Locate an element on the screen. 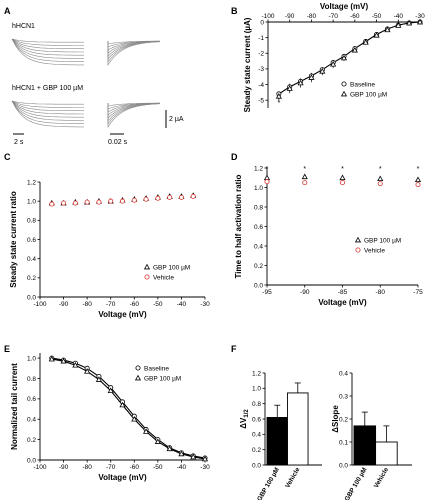 The image size is (425, 500). scale-time-right-label: 0.02 s is located at coordinates (118, 142).